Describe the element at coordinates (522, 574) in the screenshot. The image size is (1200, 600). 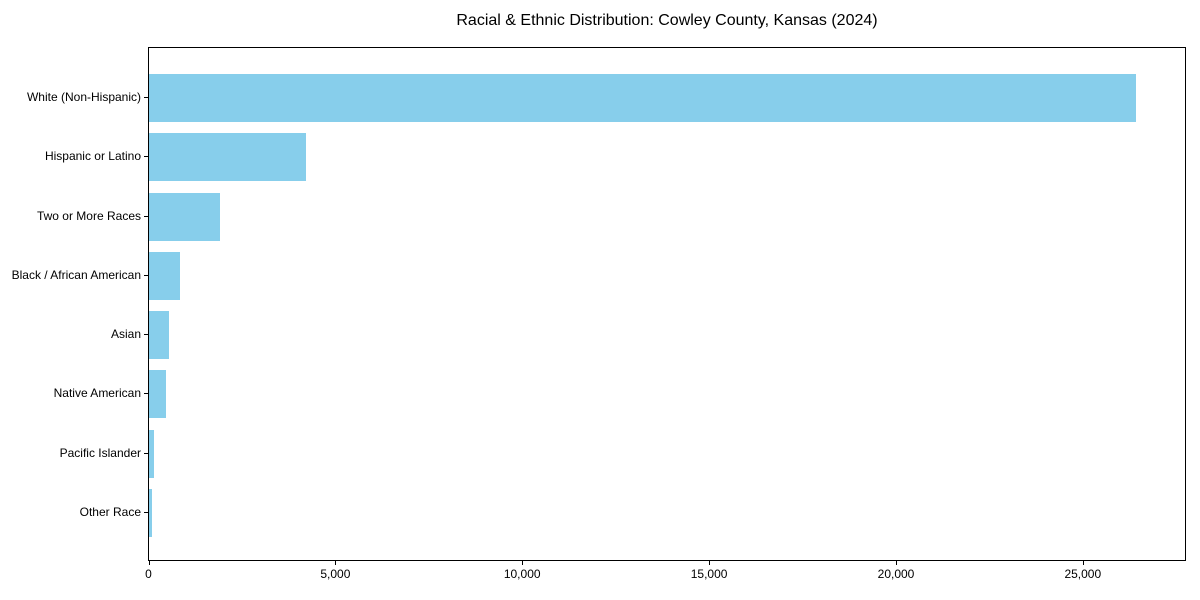
I see `x-tick-label: 10,000` at that location.